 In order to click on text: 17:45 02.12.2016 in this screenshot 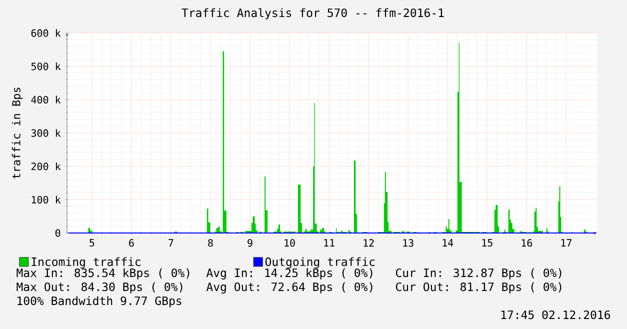, I will do `click(555, 315)`.